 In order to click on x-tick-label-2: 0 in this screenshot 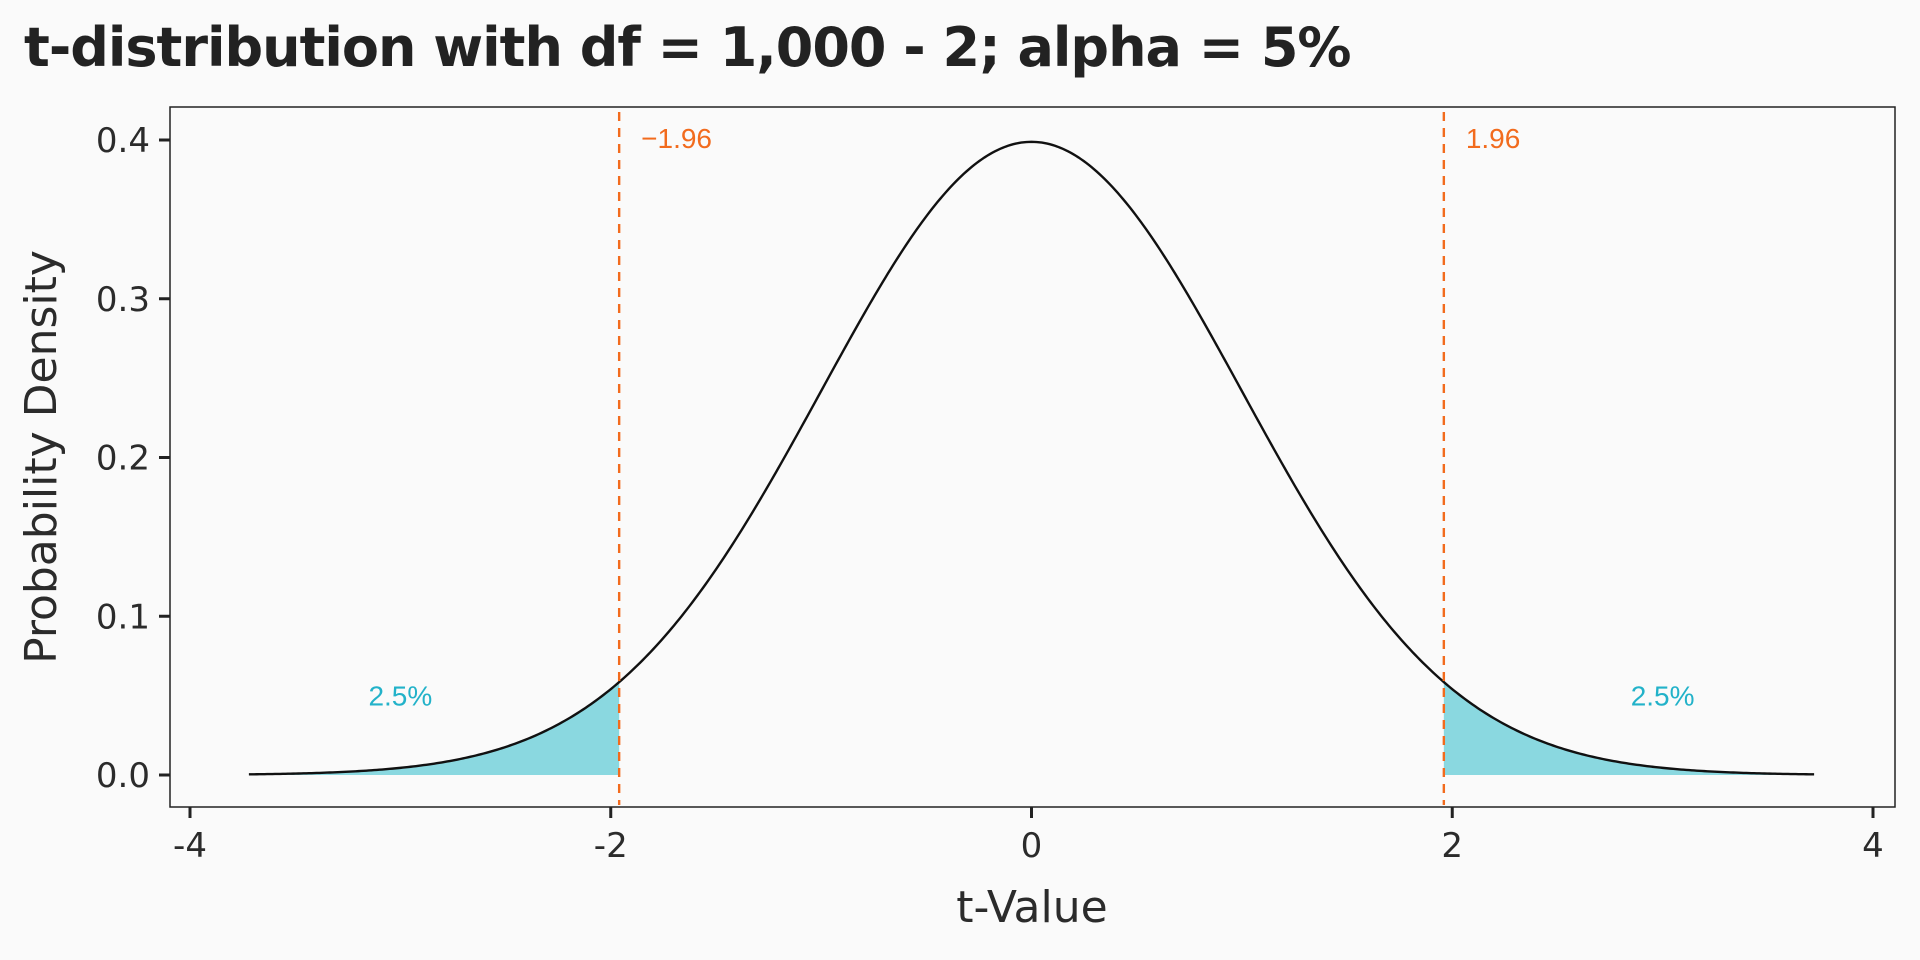, I will do `click(1032, 846)`.